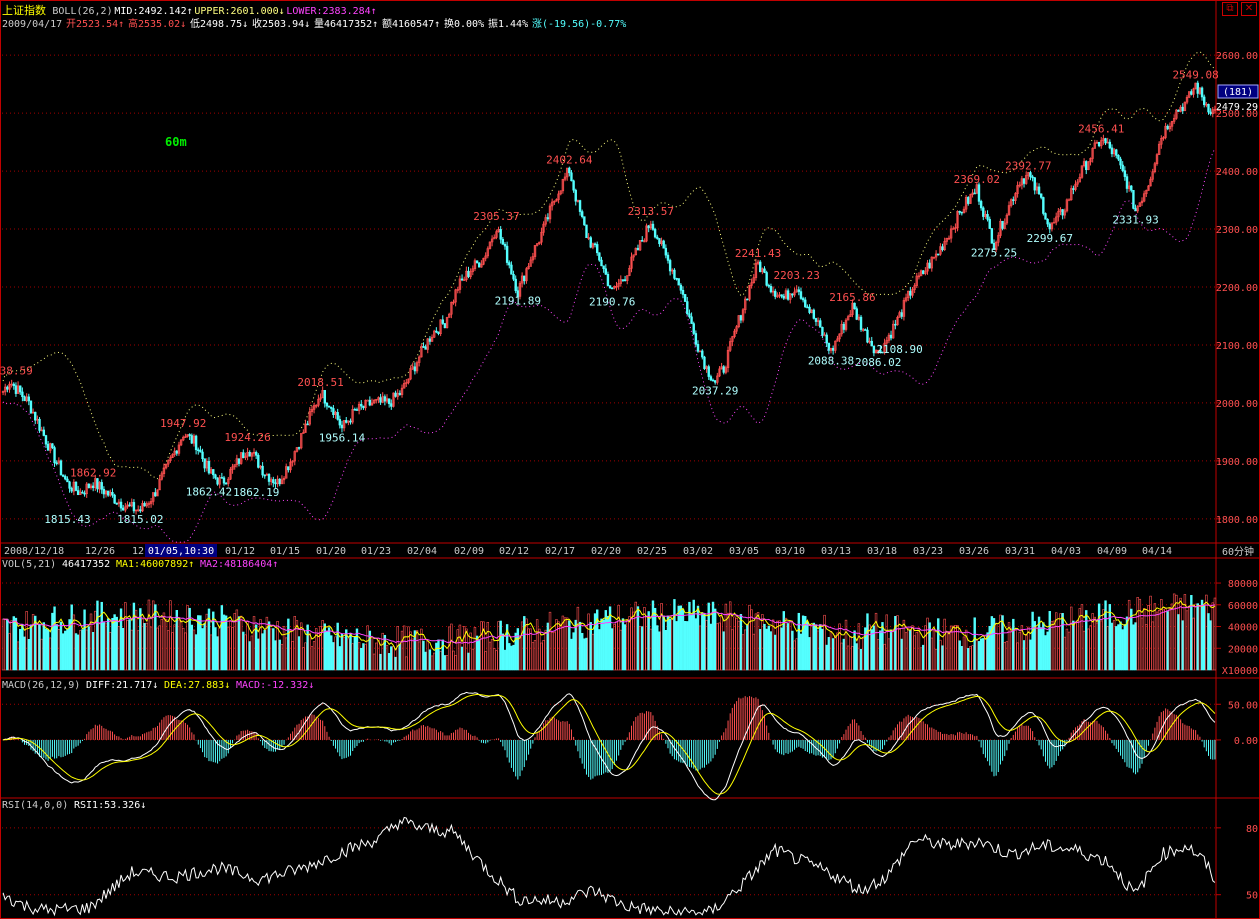 The image size is (1260, 919). I want to click on date-axis-label: 04/14, so click(1157, 551).